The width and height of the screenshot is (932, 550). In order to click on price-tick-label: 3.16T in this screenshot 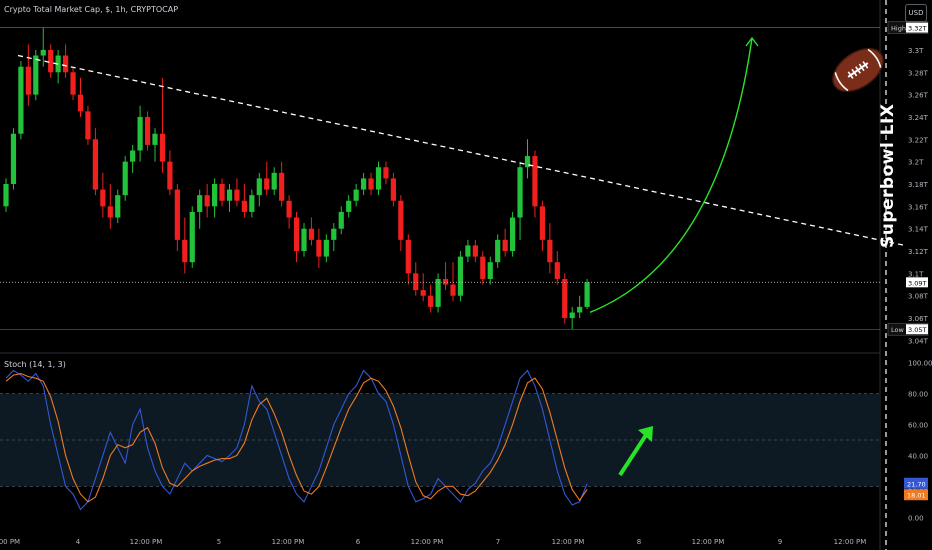, I will do `click(918, 207)`.